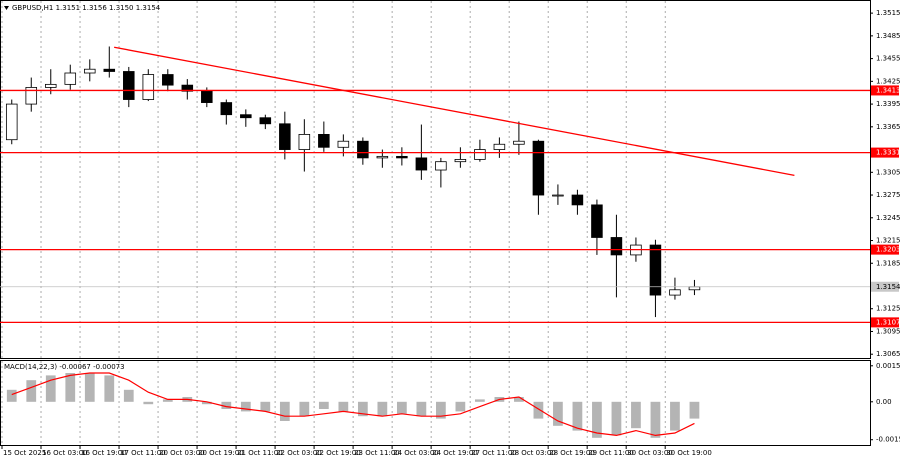 The width and height of the screenshot is (900, 460). What do you see at coordinates (888, 331) in the screenshot?
I see `y-tick-label: 1.3095` at bounding box center [888, 331].